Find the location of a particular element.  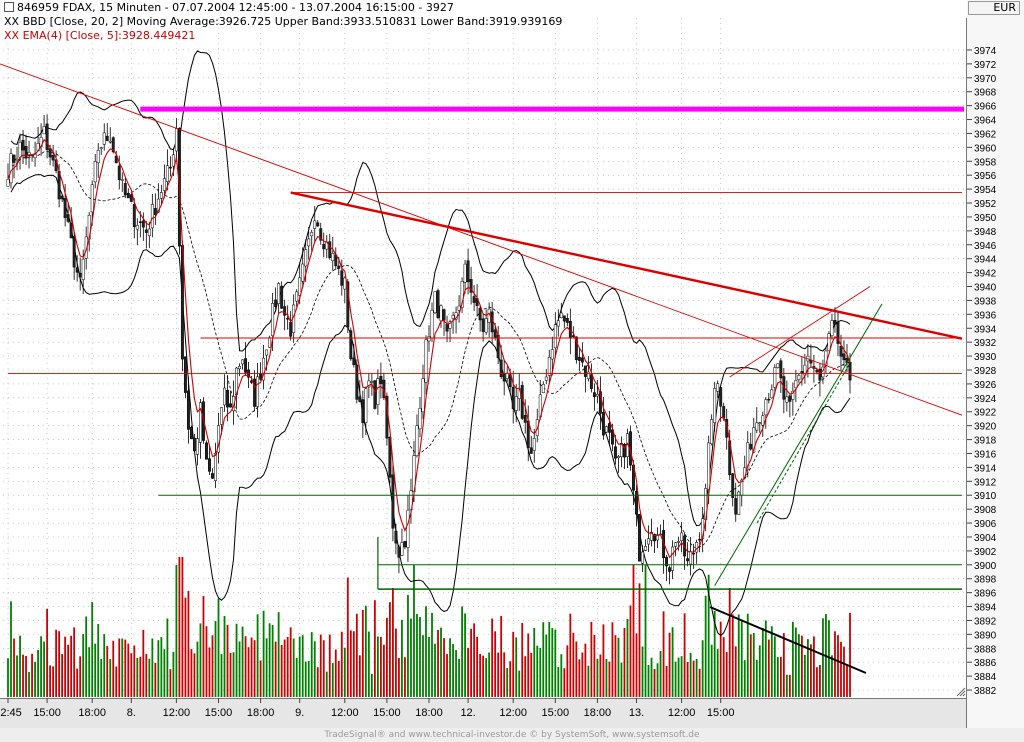

red-channel-line is located at coordinates (800, 332).